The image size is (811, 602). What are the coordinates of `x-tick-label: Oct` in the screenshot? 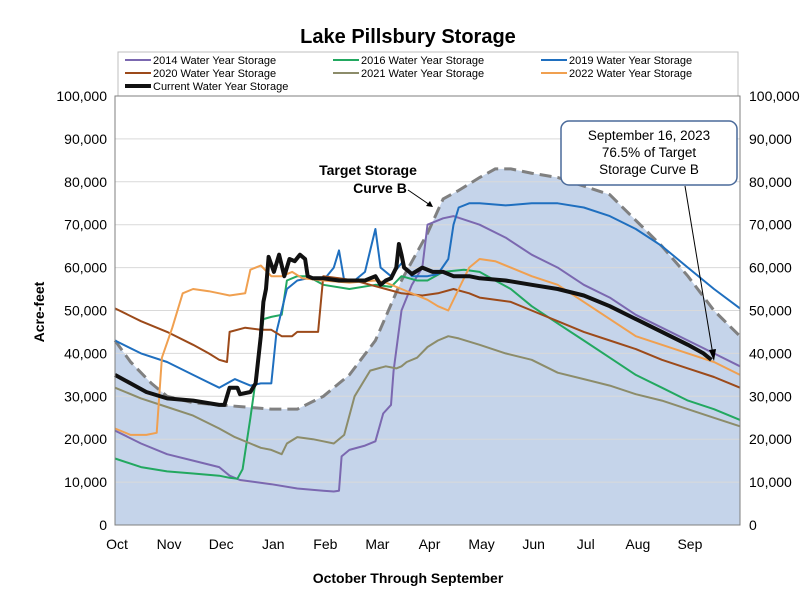 It's located at (117, 544).